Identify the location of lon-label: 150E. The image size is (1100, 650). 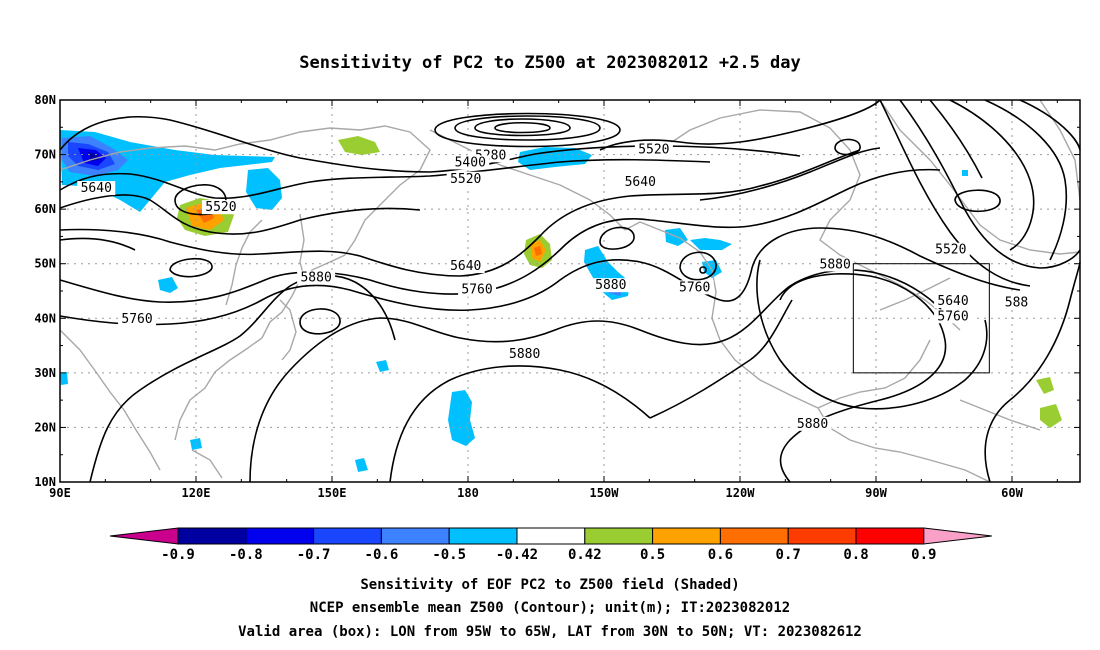
(332, 493).